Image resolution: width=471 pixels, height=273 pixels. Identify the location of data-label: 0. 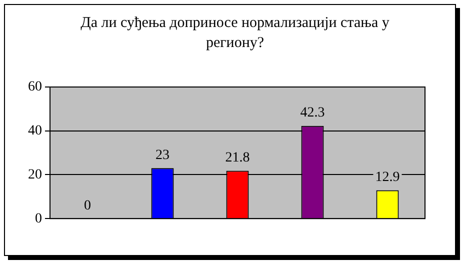
(87, 206).